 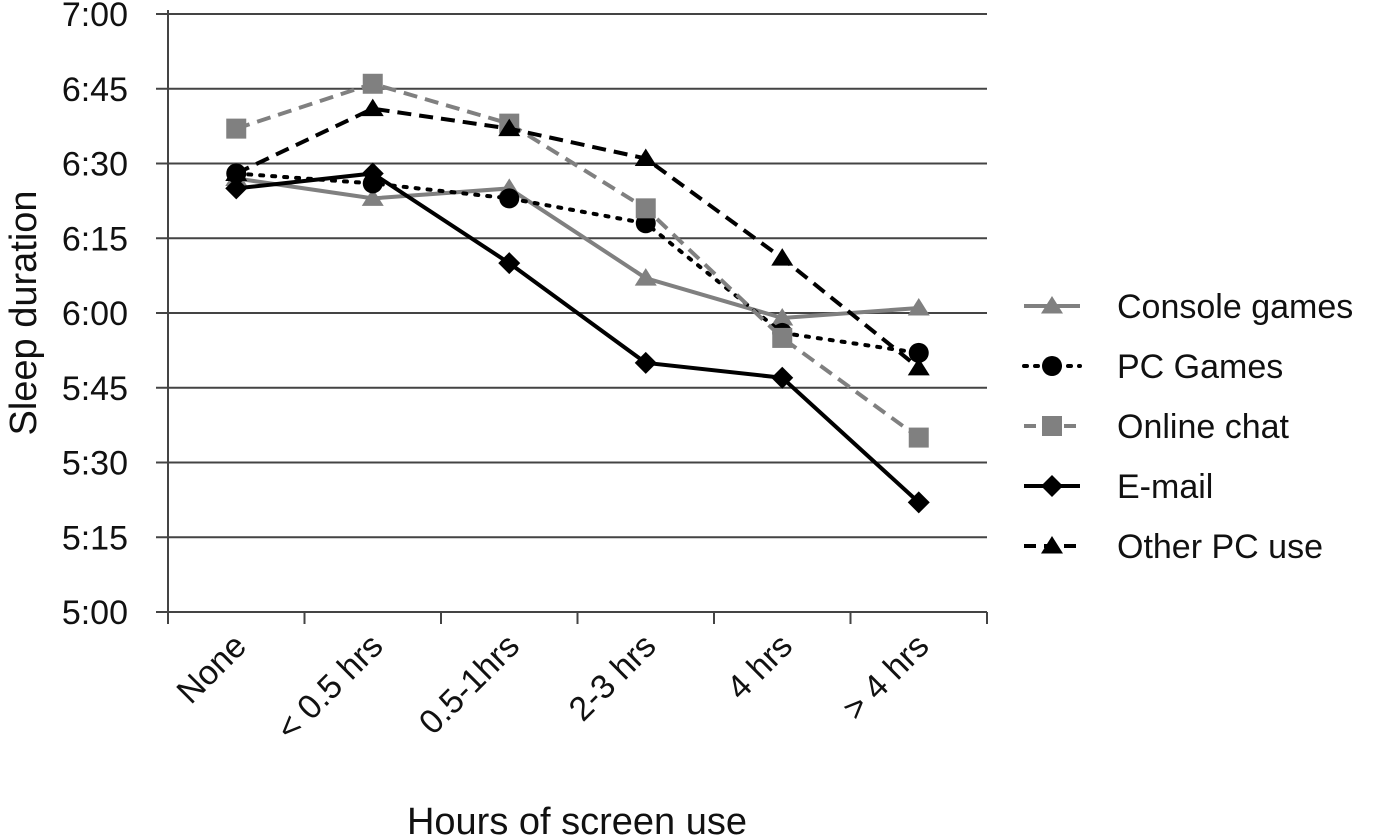 I want to click on x-tick-label: 0.5-1hrs, so click(x=469, y=684).